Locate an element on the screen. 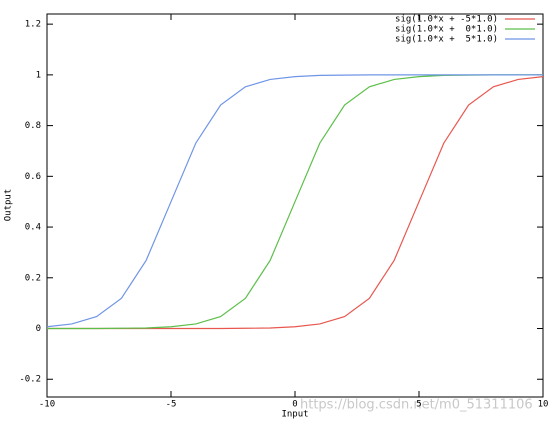  y-tick-label: 0.6 is located at coordinates (33, 177).